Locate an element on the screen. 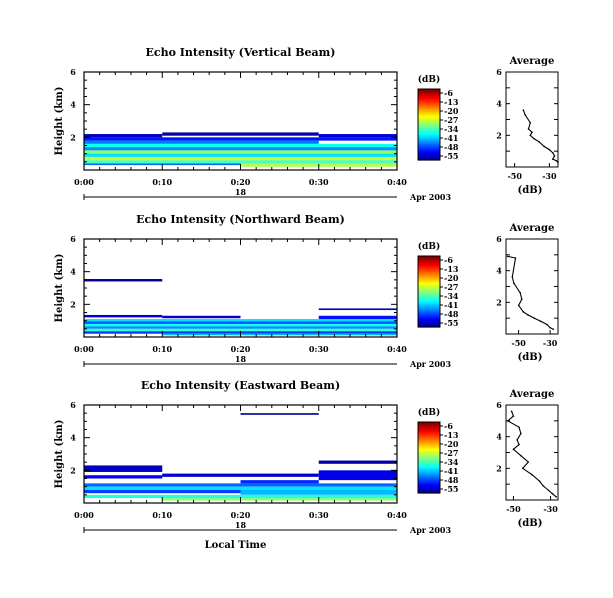 This screenshot has width=613, height=598. colorbar-label: (dB) is located at coordinates (429, 246).